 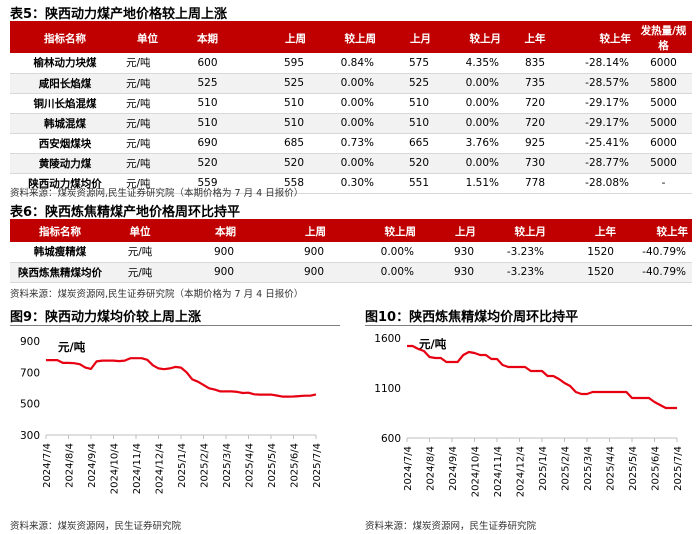 What do you see at coordinates (65, 143) in the screenshot?
I see `row-label: 西安烟煤块` at bounding box center [65, 143].